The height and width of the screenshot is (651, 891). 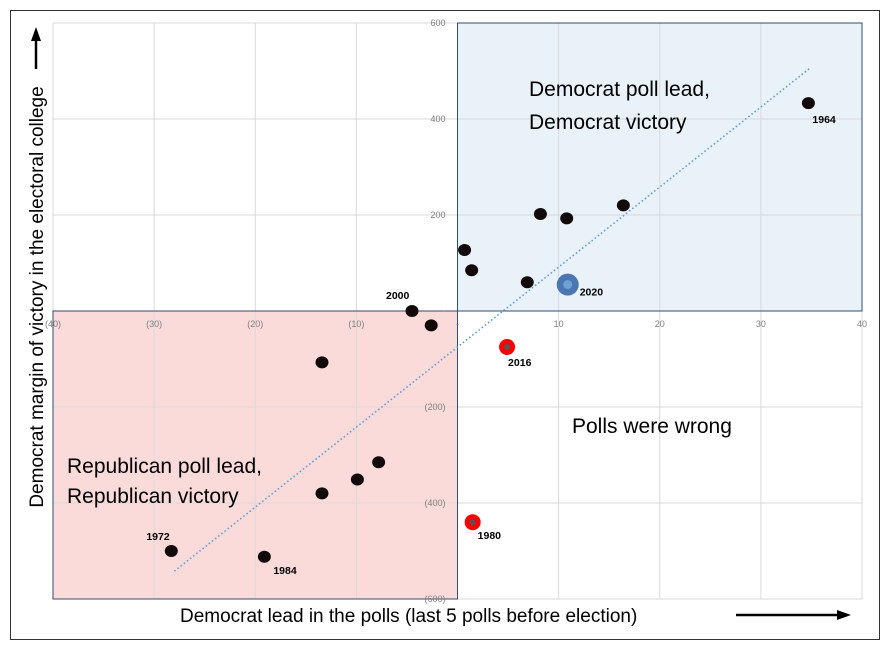 I want to click on point-label-1984: 1984, so click(x=285, y=571).